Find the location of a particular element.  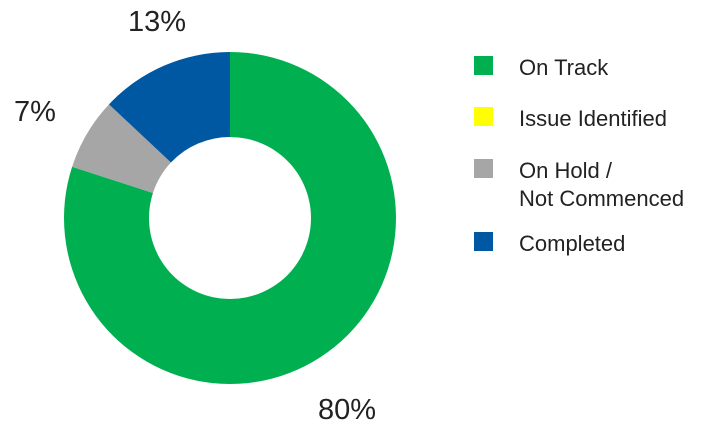

slice-completed is located at coordinates (169, 107).